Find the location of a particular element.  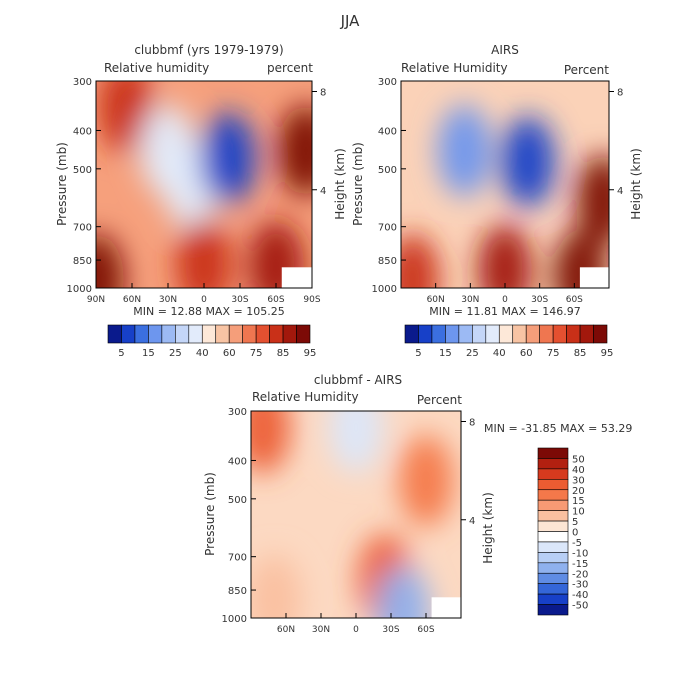

colorbar-label: -50 is located at coordinates (580, 606).